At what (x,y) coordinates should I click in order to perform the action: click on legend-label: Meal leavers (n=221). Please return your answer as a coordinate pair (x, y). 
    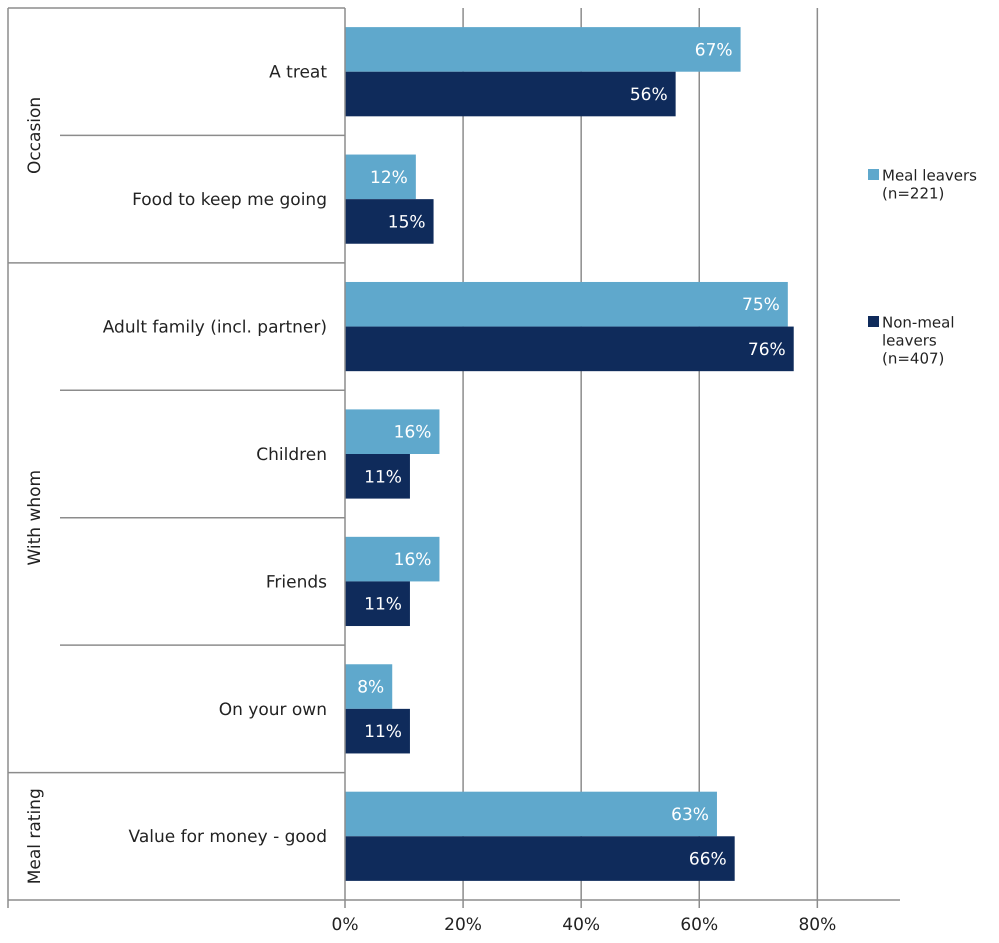
    Looking at the image, I should click on (930, 184).